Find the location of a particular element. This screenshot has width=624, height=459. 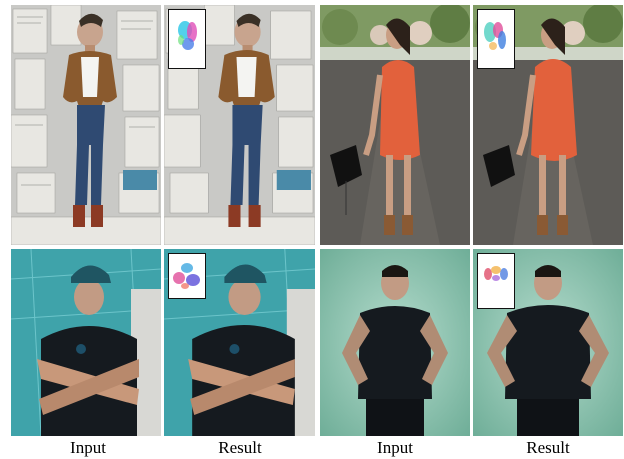

photo-man-hands-hips-result is located at coordinates (548, 342).